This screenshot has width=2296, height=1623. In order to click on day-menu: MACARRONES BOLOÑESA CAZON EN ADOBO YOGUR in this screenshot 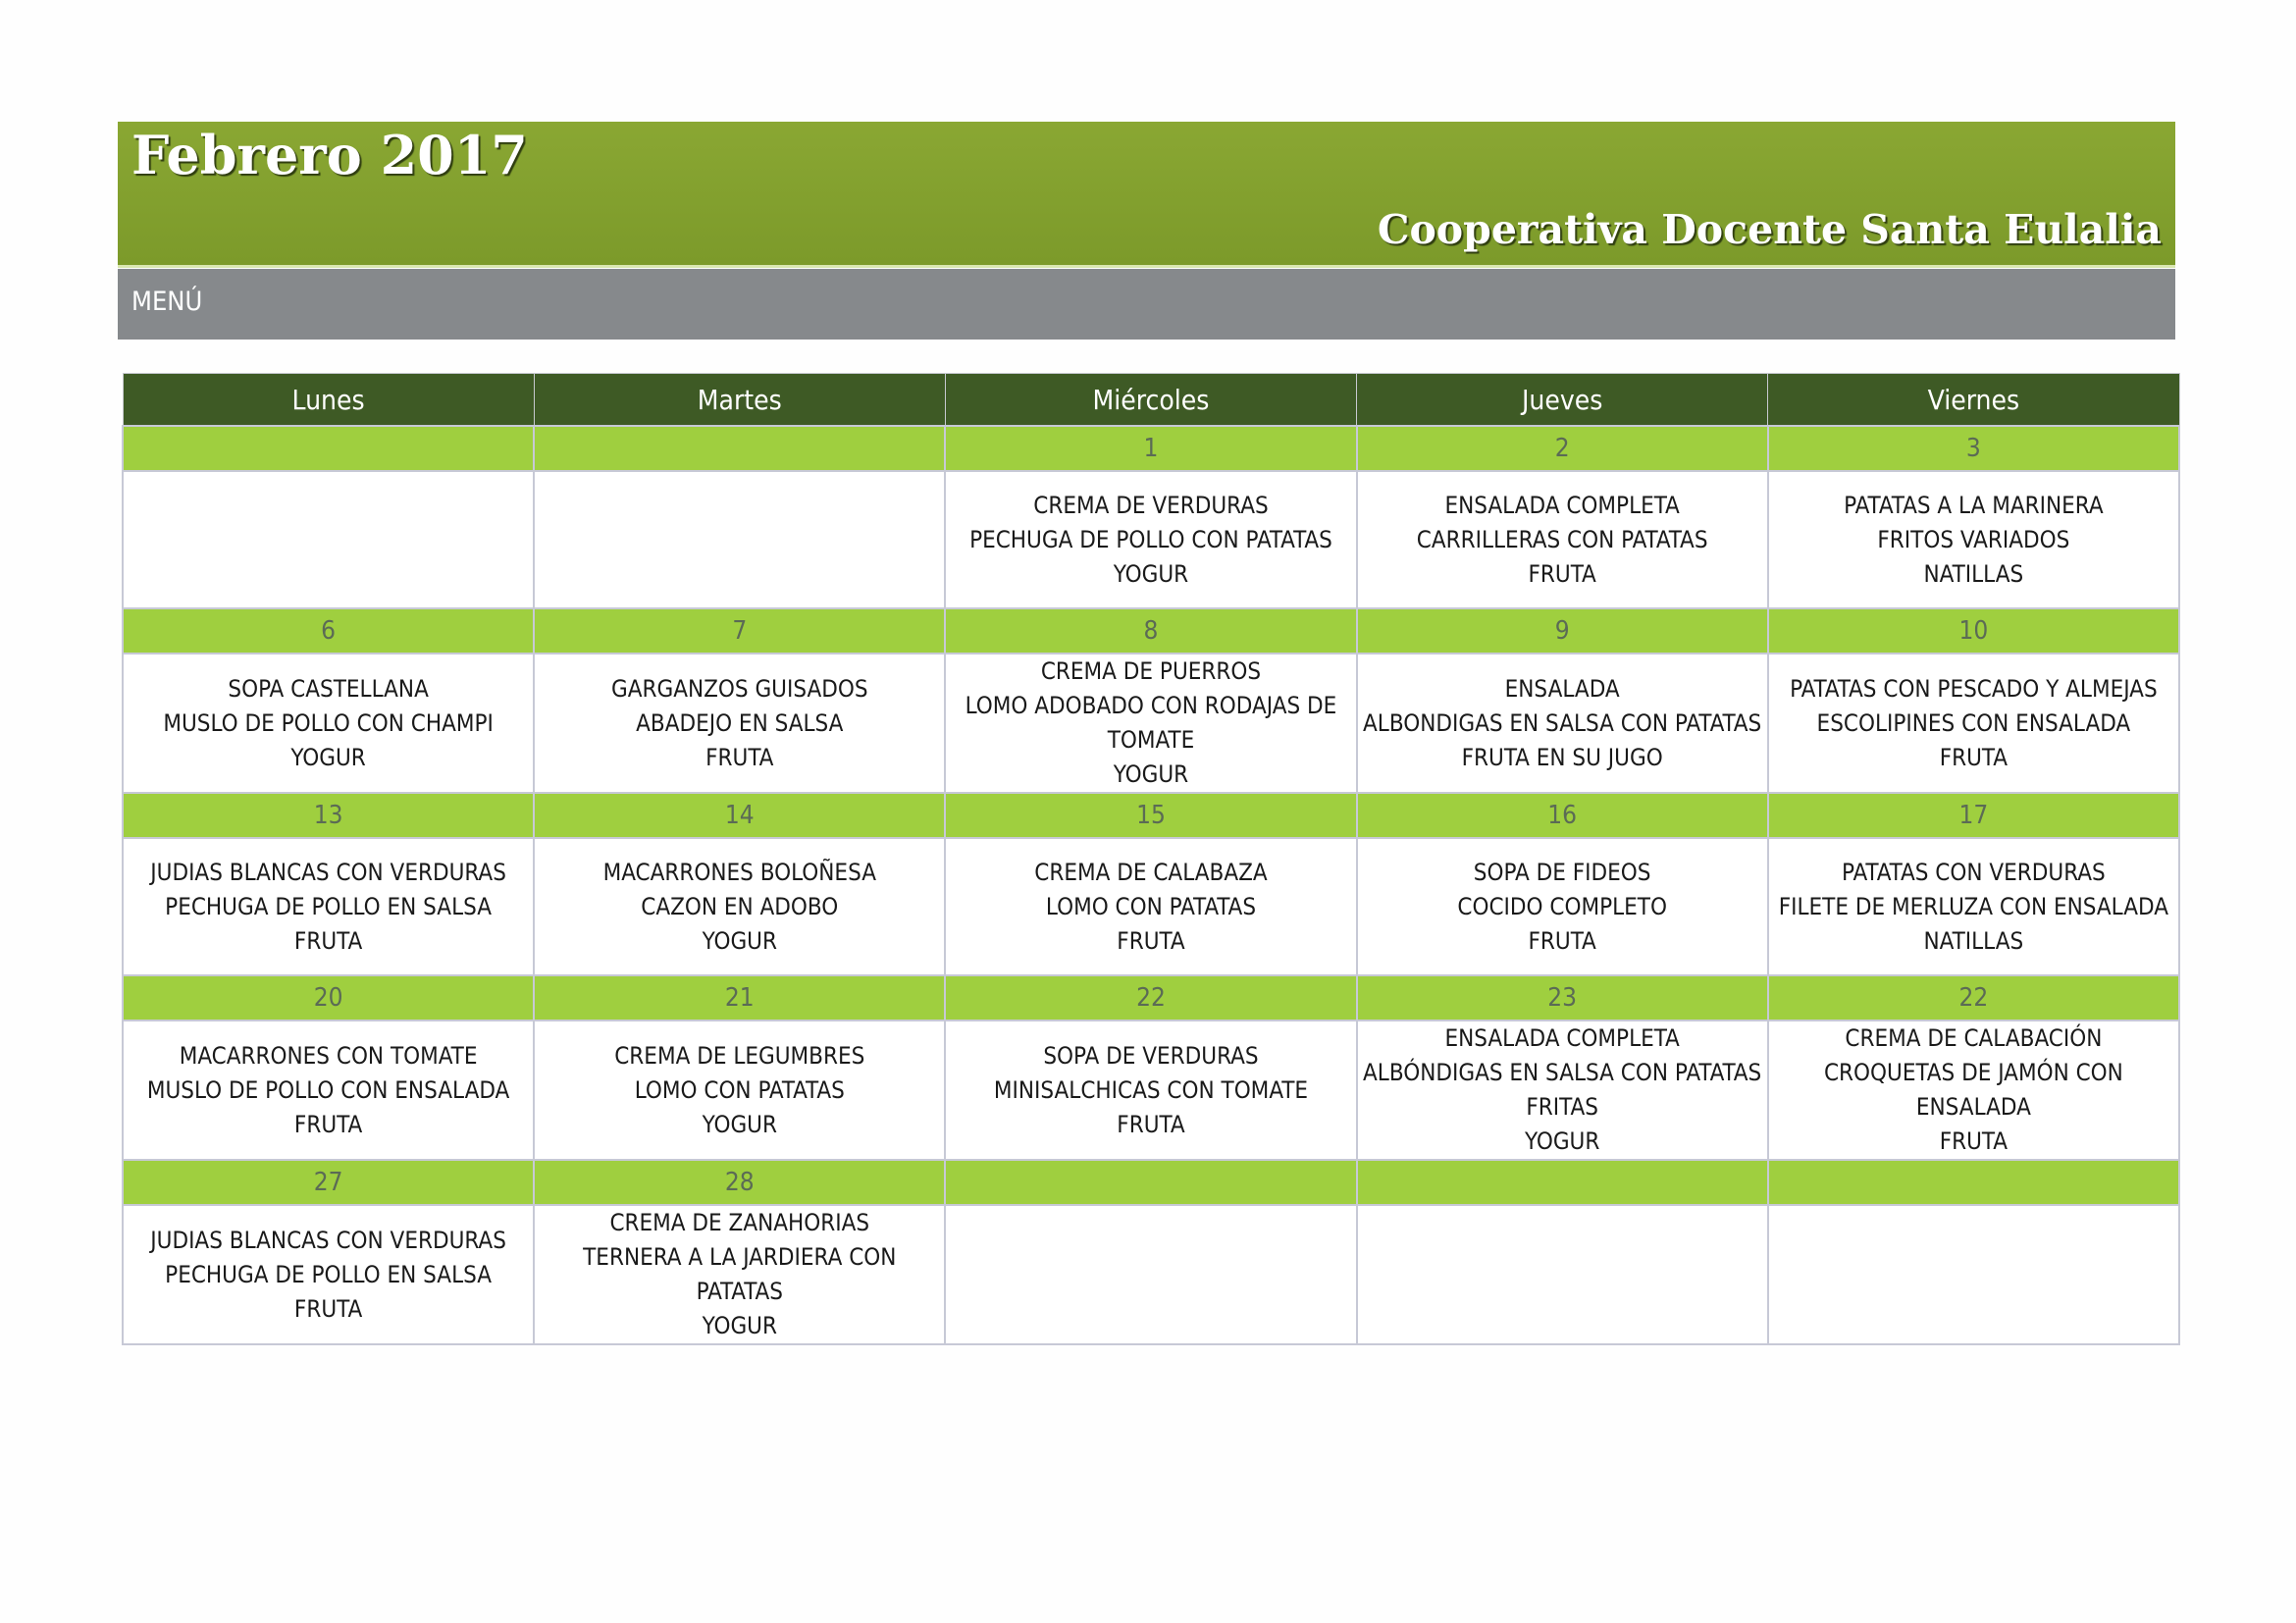, I will do `click(740, 906)`.